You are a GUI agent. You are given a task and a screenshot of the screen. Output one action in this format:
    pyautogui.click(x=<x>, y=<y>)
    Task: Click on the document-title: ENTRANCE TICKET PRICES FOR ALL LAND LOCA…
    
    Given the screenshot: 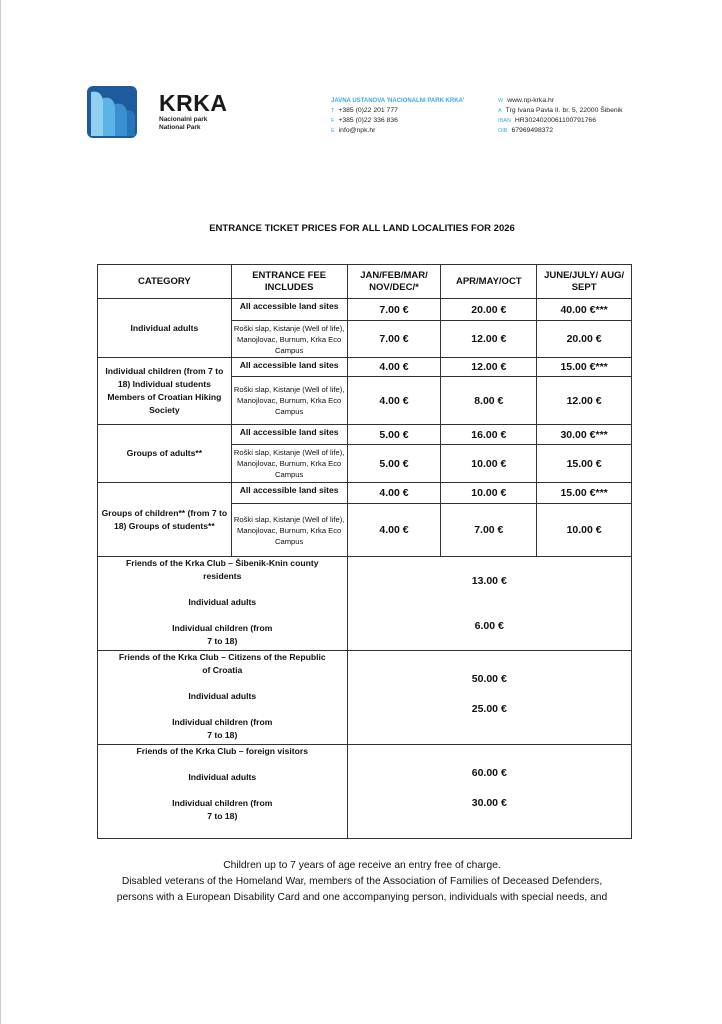 What is the action you would take?
    pyautogui.click(x=362, y=228)
    